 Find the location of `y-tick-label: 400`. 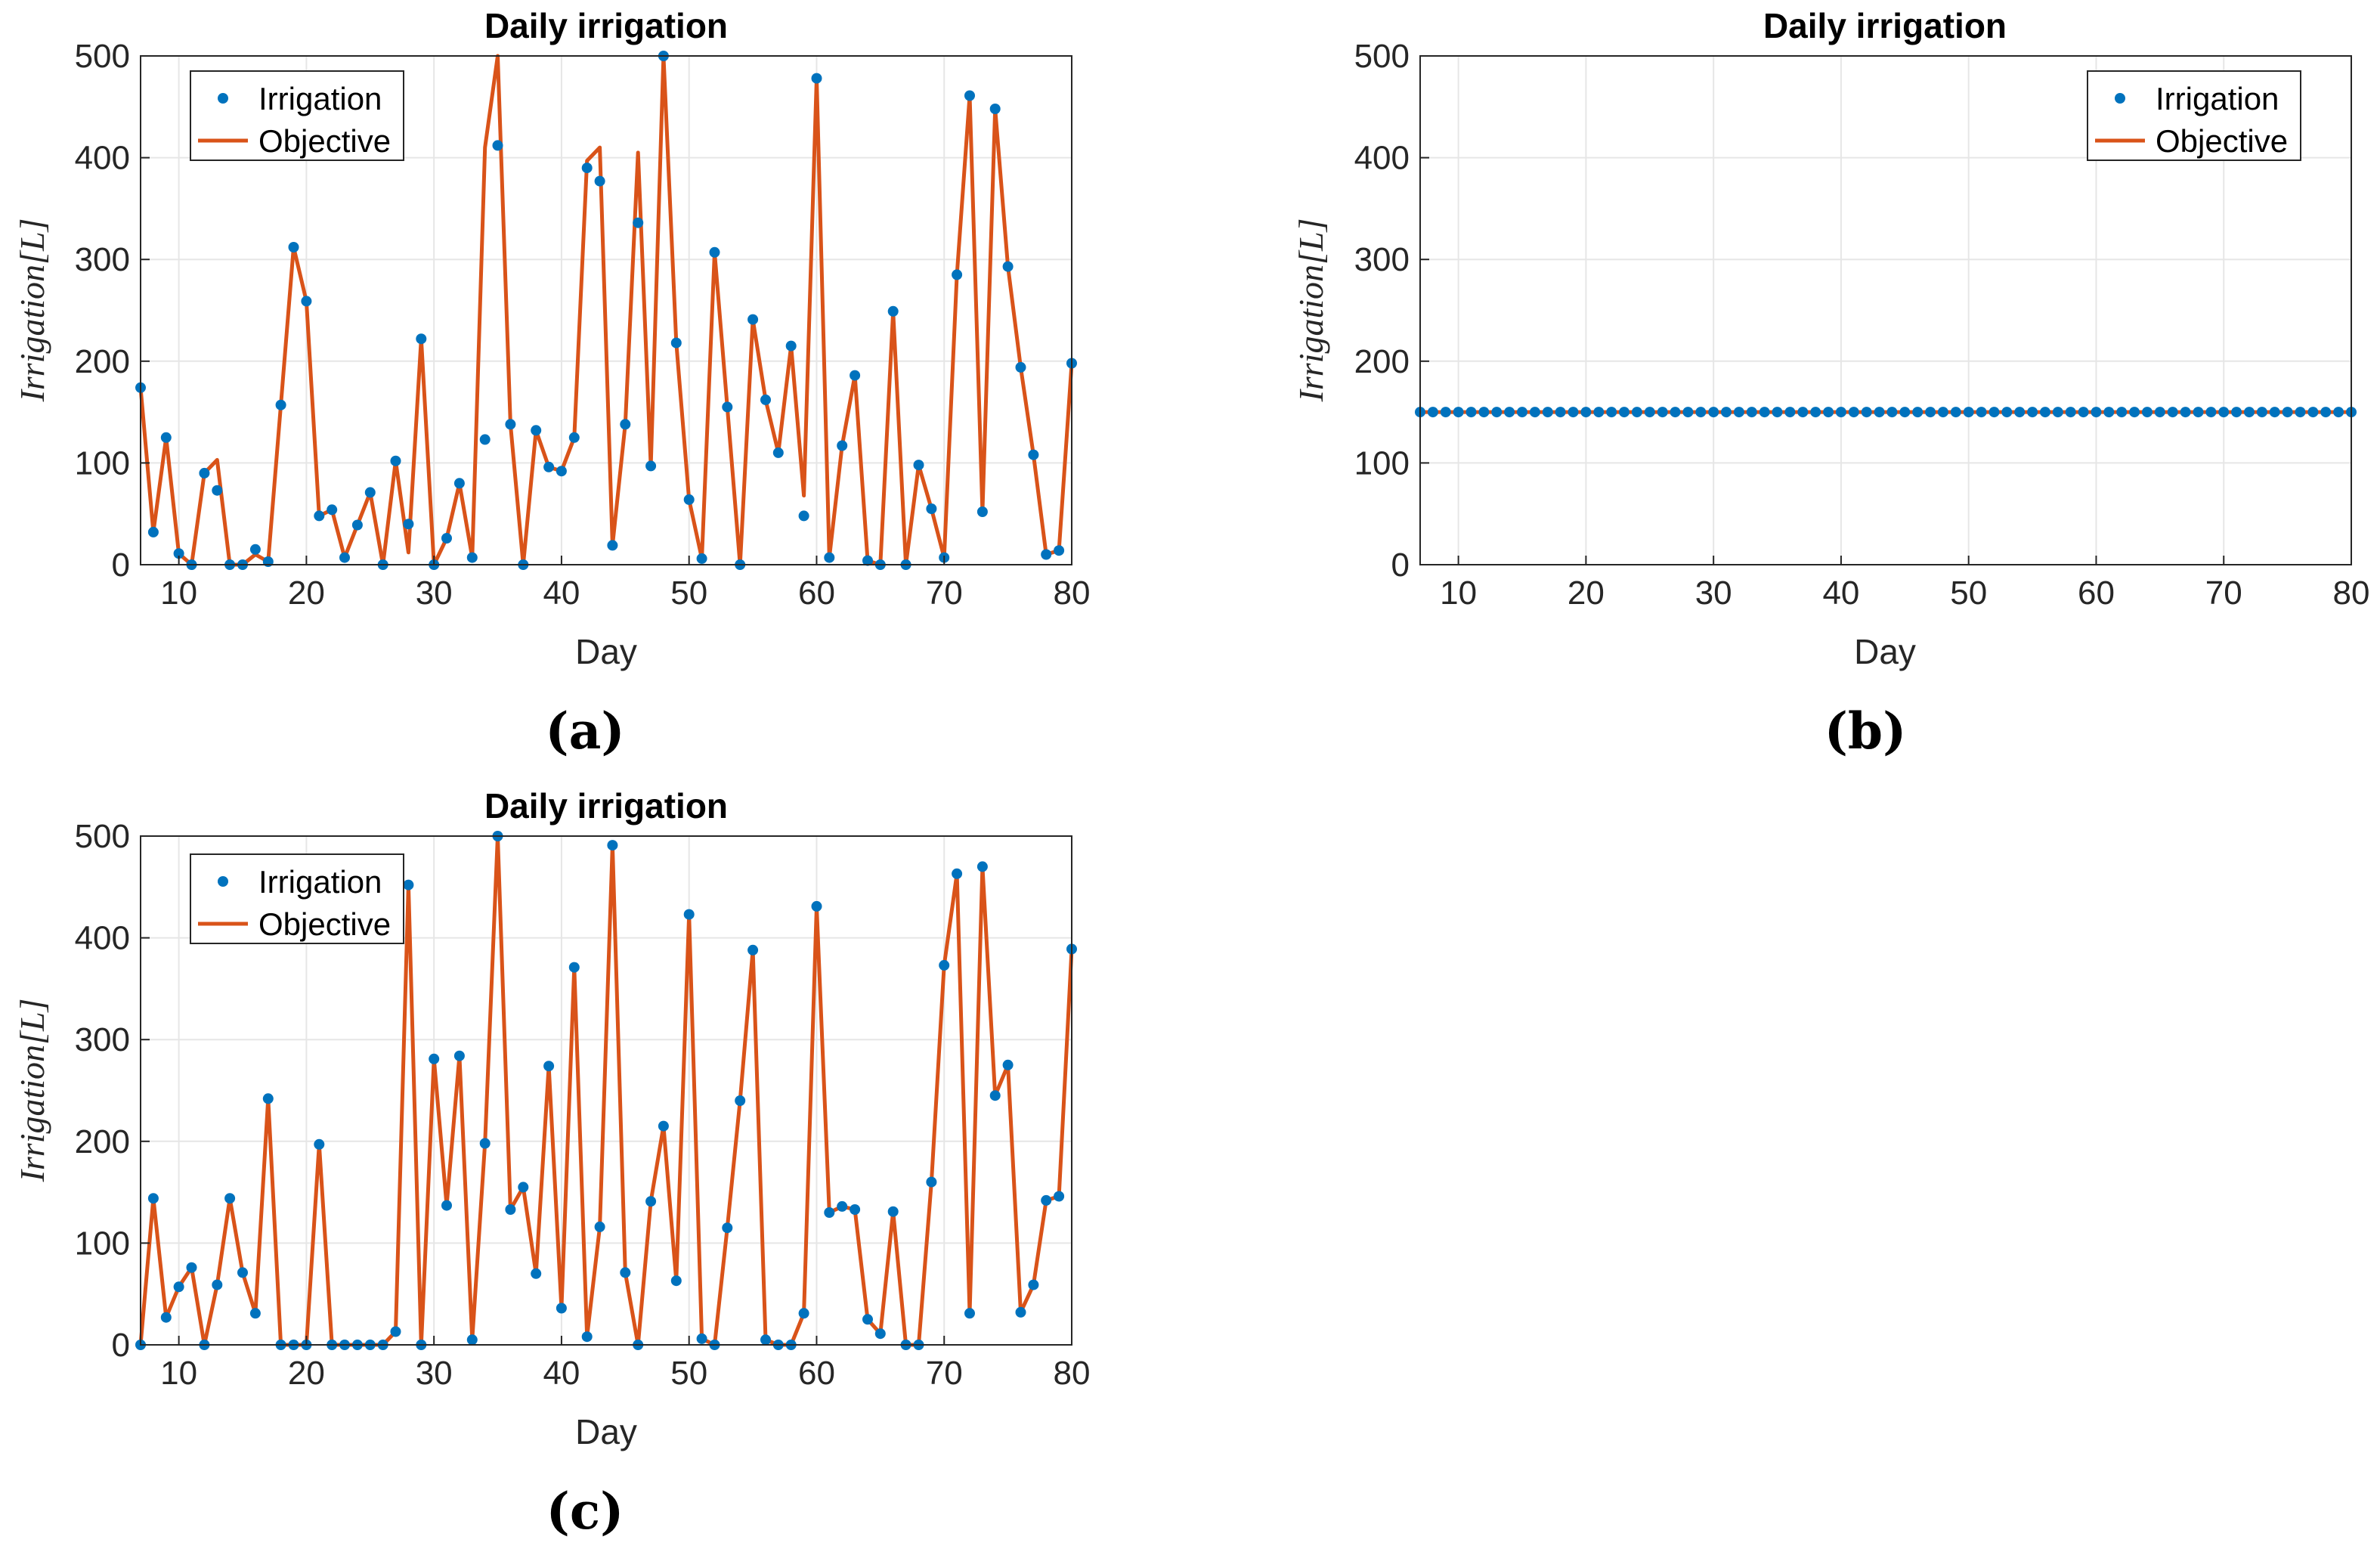

y-tick-label: 400 is located at coordinates (102, 938).